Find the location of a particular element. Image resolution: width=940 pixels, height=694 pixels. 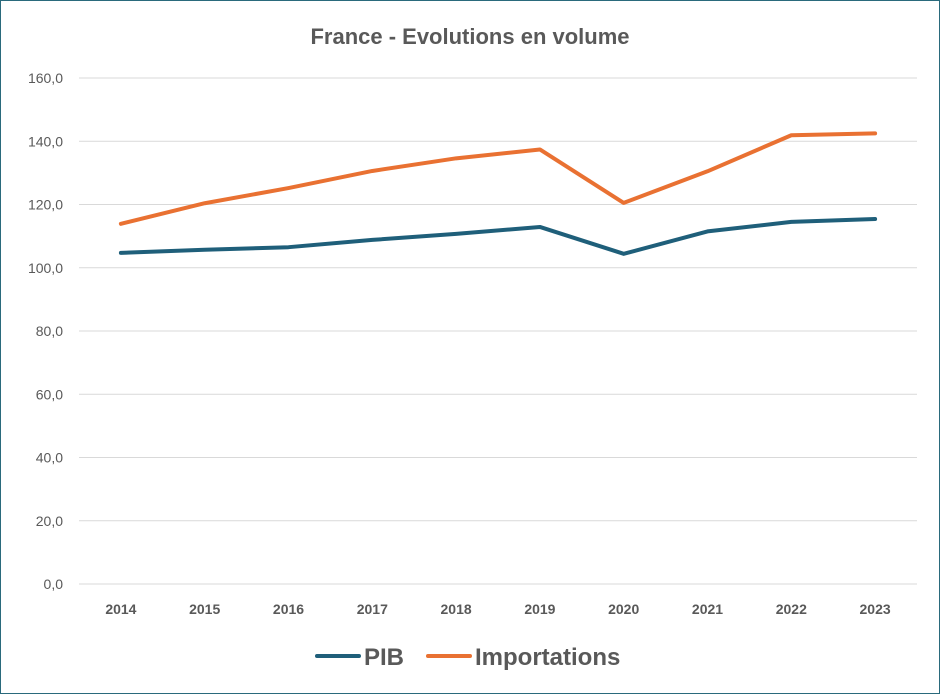

x-tick-label: 2017 is located at coordinates (372, 609).